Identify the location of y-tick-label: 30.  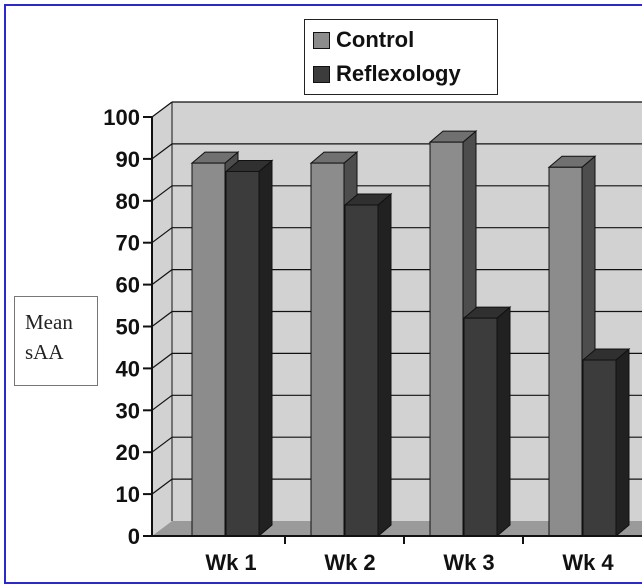
(128, 410).